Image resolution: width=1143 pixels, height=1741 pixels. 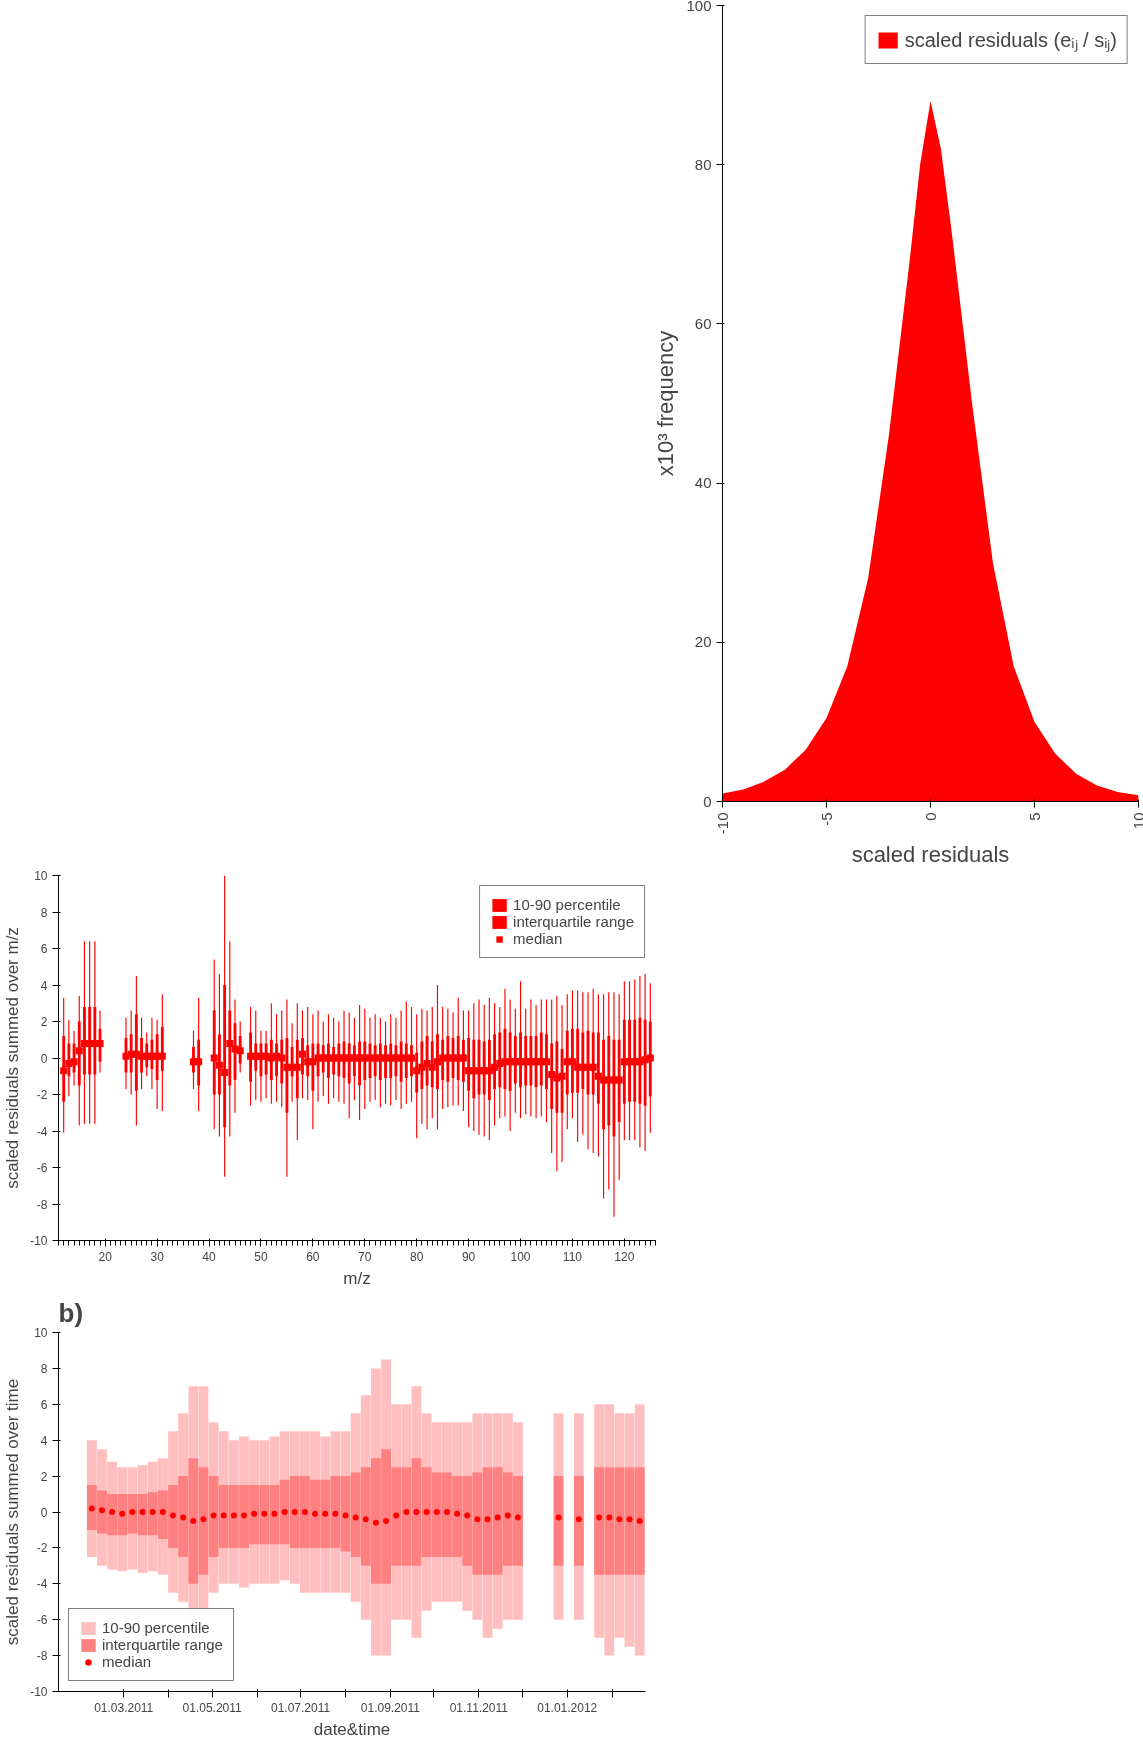 I want to click on legend-label: scaled residuals (eᵢⱼ / sᵢⱼ), so click(x=1010, y=40).